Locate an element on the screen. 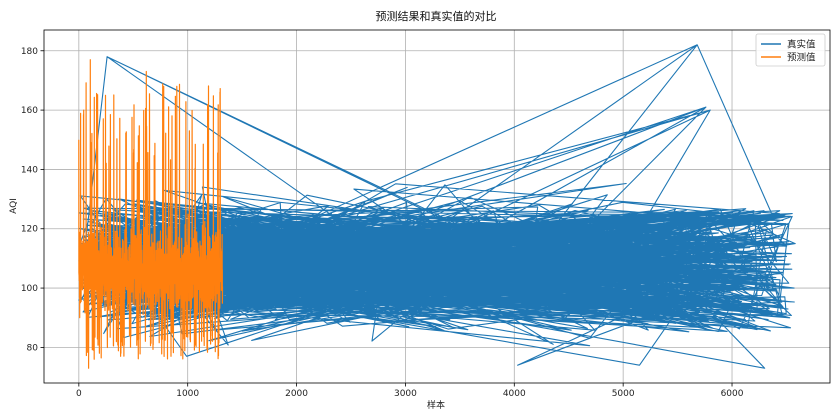 The image size is (840, 420). y-axis-ticks: 80 100 120 140 160 180 is located at coordinates (32, 200).